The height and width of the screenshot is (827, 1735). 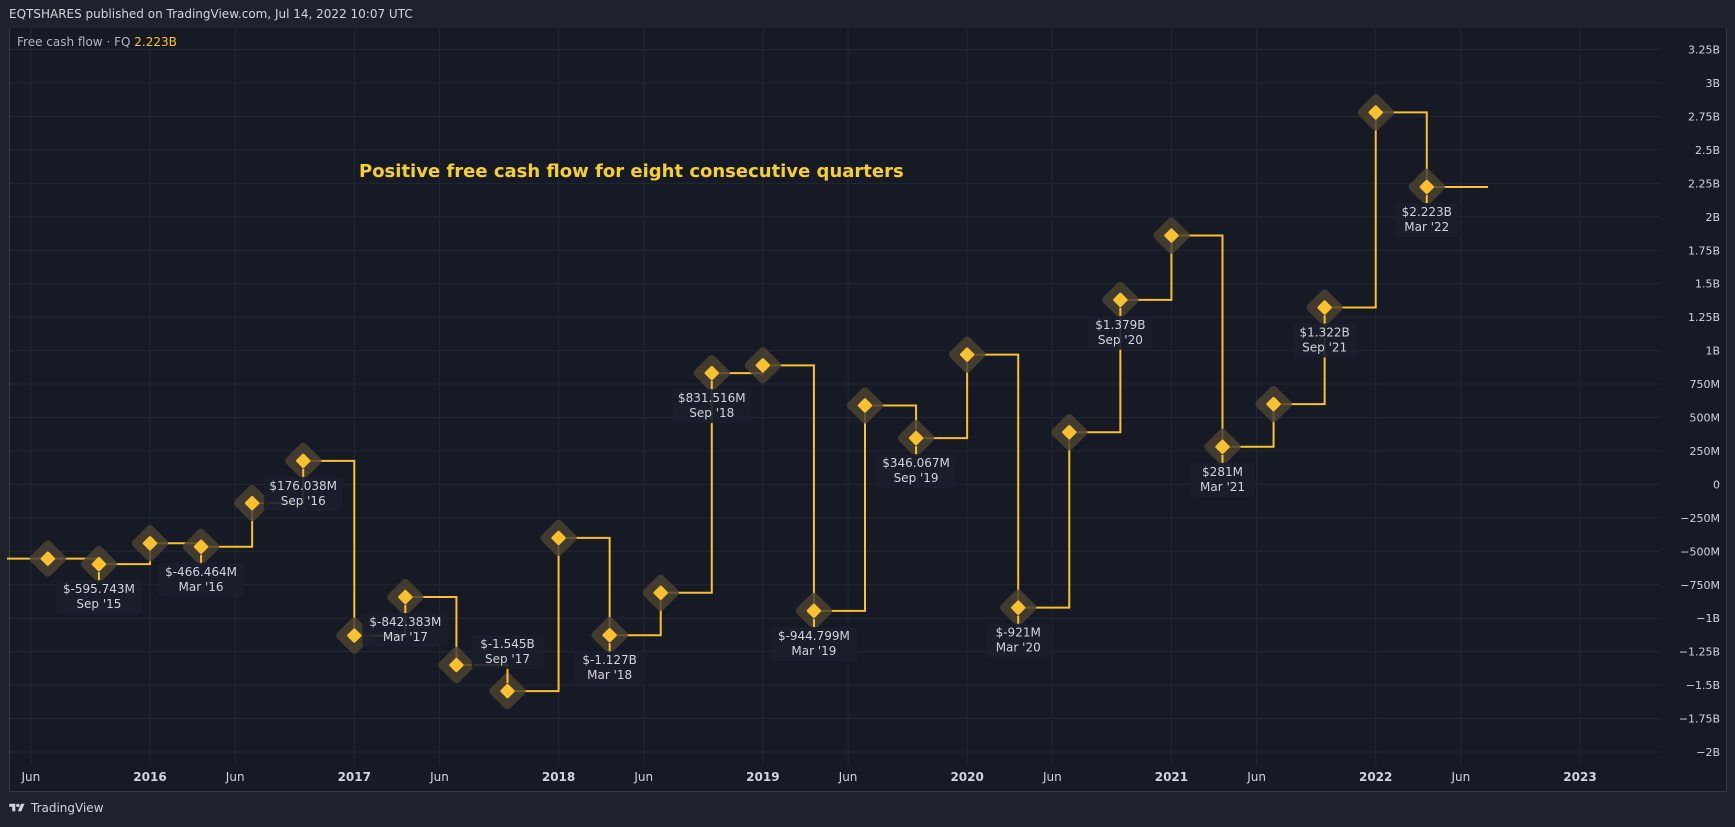 I want to click on tradingview-logo-icon, so click(x=17, y=807).